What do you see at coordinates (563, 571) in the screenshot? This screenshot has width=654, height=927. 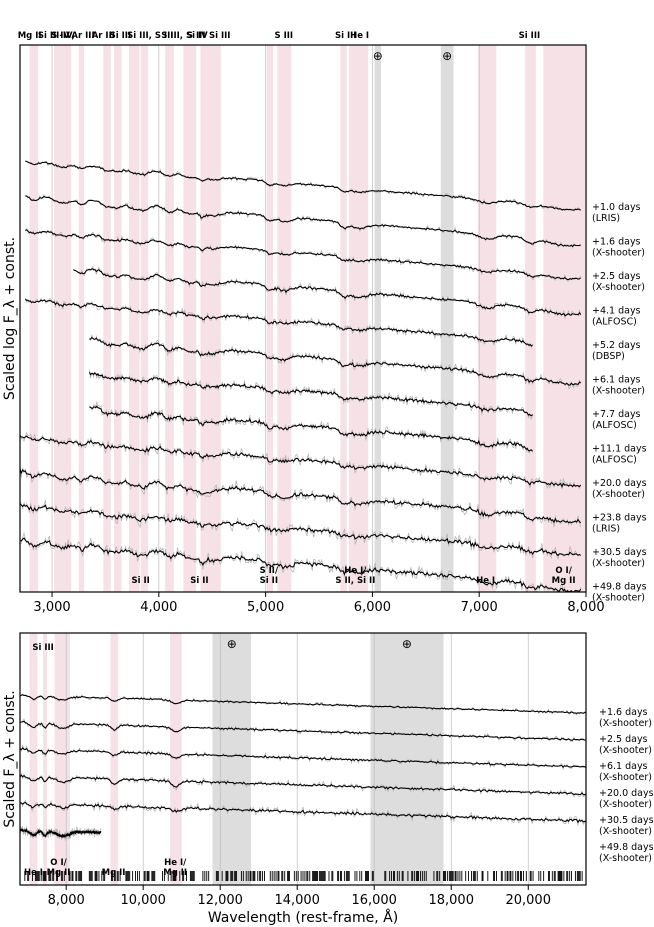 I see `optical-ion-label-bottom: O I/` at bounding box center [563, 571].